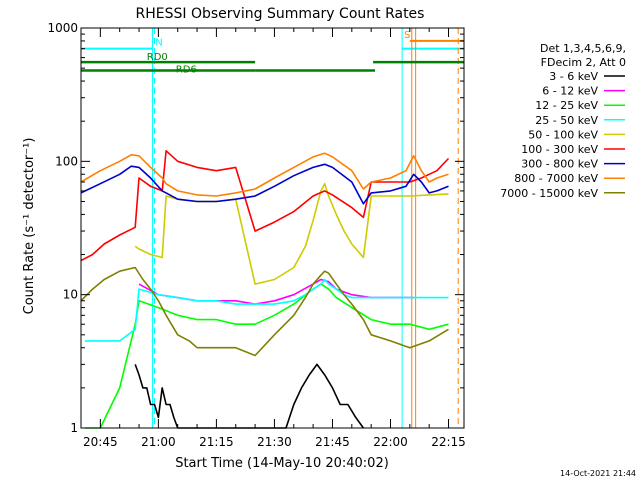  I want to click on x-tick-label: 22:00, so click(390, 442).